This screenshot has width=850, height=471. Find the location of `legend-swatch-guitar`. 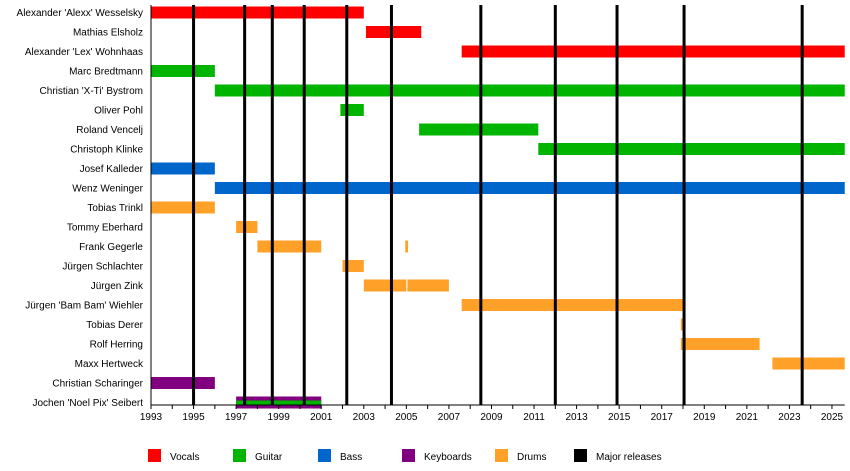

legend-swatch-guitar is located at coordinates (239, 455).